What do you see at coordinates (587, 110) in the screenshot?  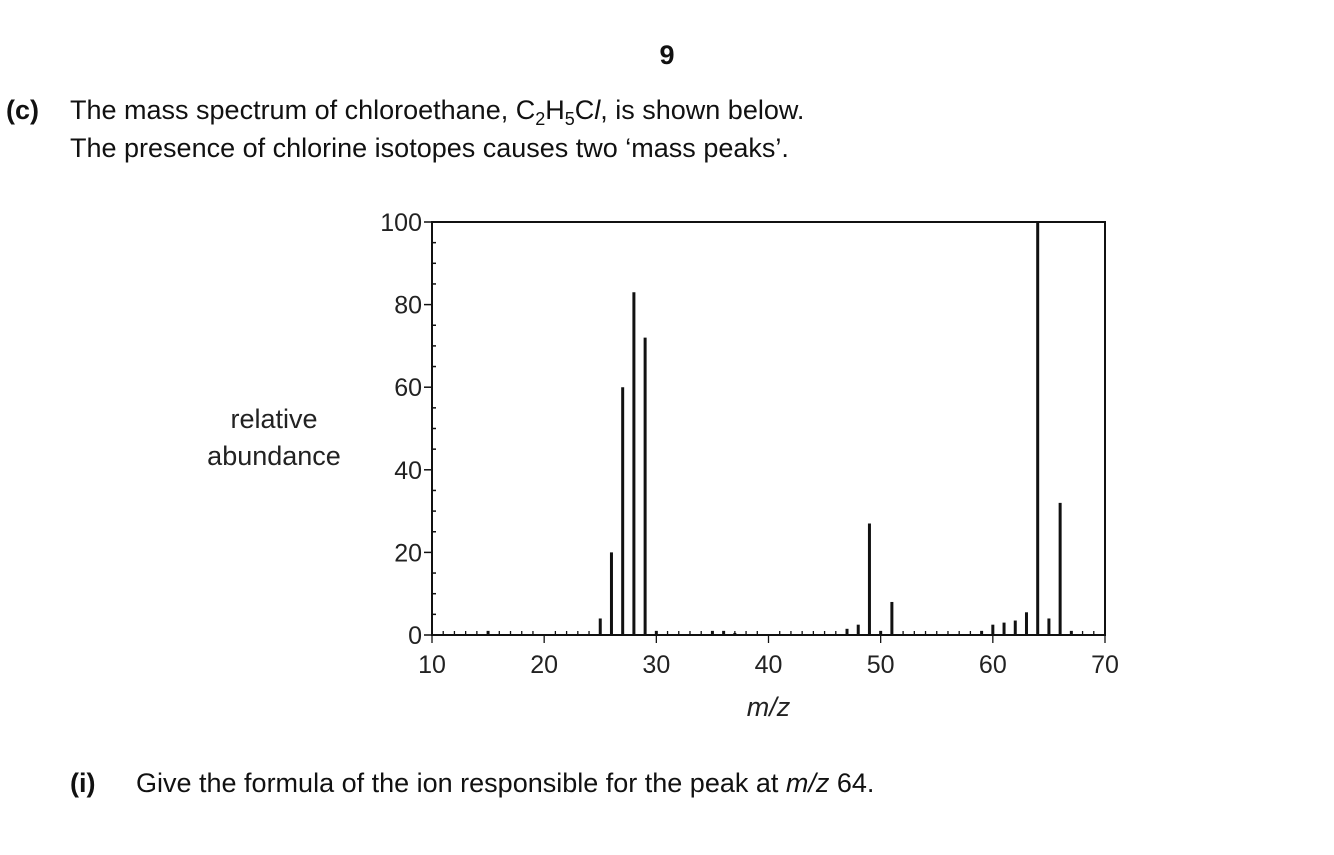 I see `formula-cl: Cl` at bounding box center [587, 110].